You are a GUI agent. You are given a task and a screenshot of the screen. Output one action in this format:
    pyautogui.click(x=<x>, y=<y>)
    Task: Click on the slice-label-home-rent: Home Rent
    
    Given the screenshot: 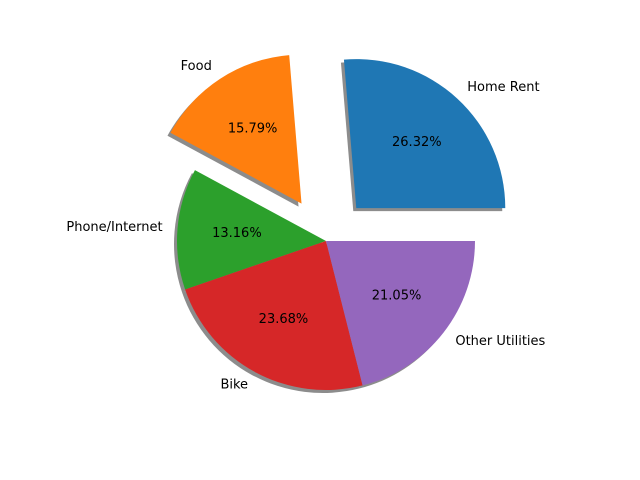 What is the action you would take?
    pyautogui.click(x=503, y=87)
    